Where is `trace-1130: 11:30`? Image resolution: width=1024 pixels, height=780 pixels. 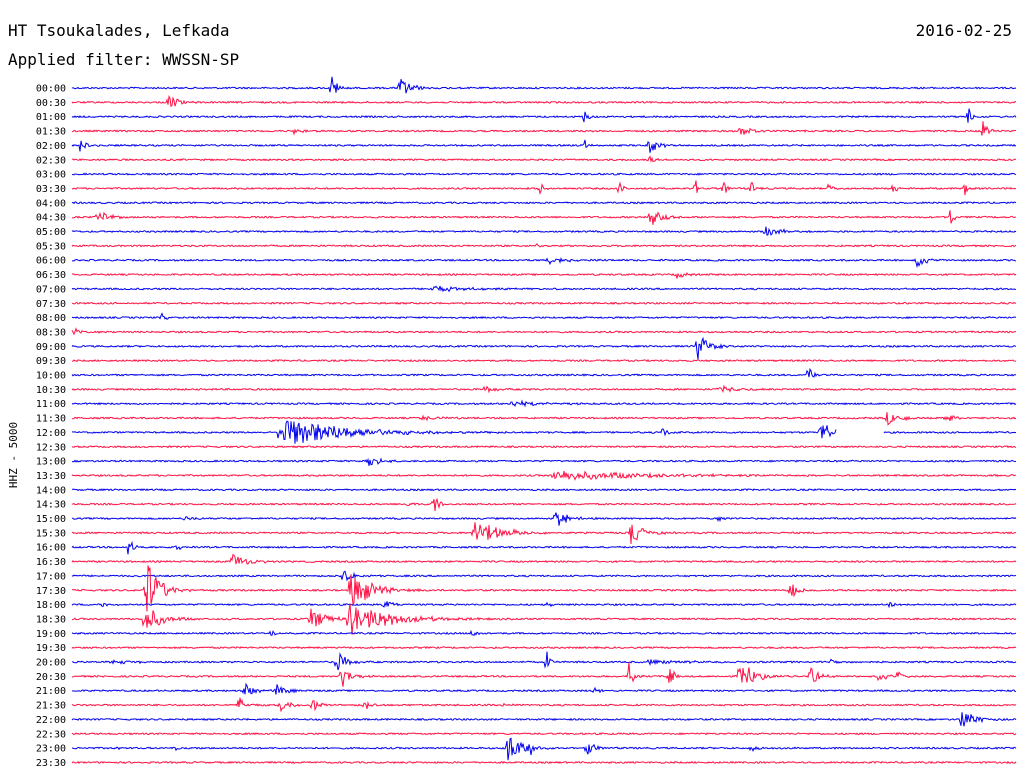 trace-1130: 11:30 is located at coordinates (526, 419).